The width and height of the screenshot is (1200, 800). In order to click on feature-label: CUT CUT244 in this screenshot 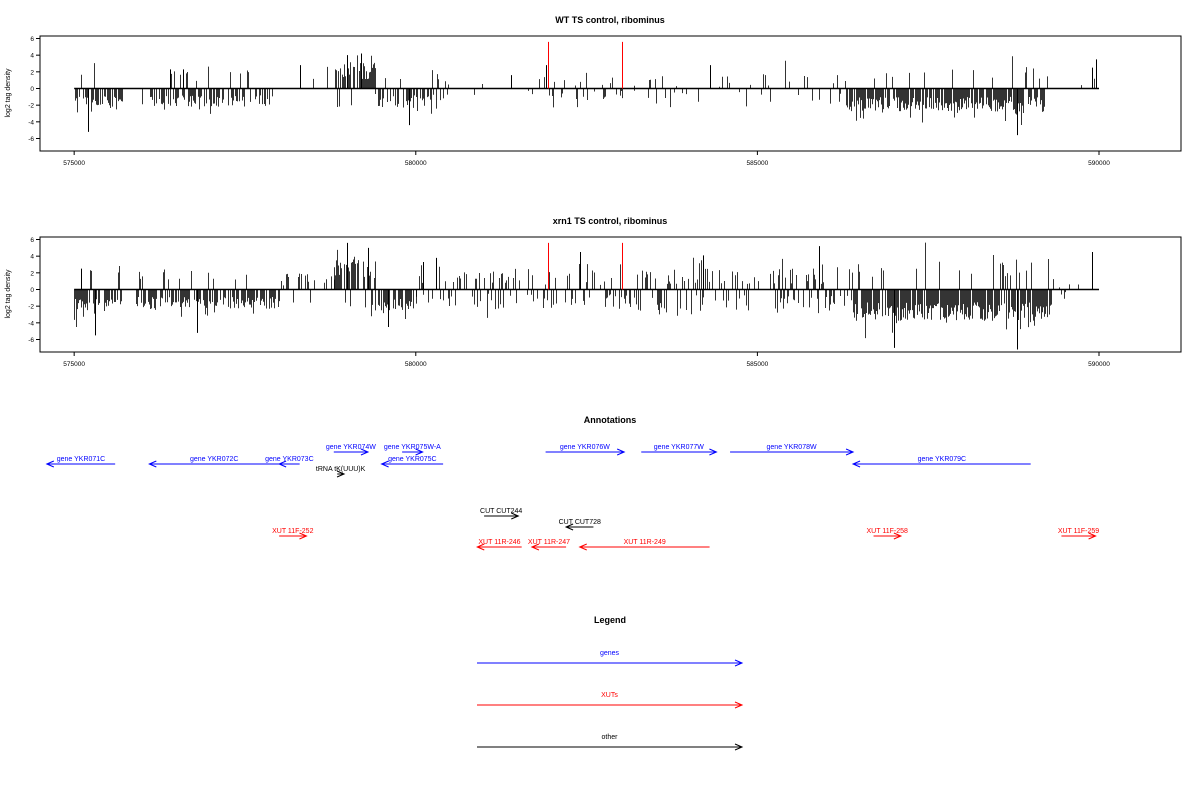, I will do `click(501, 511)`.